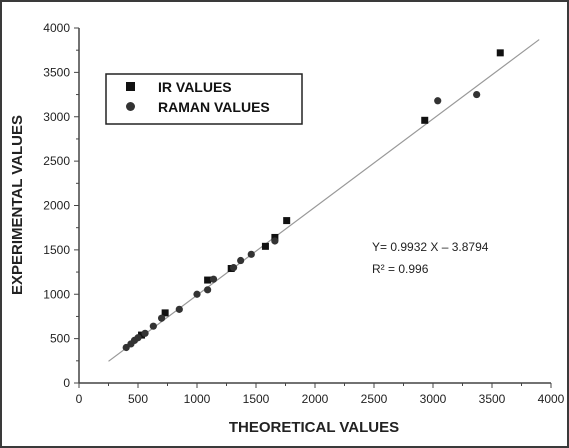 This screenshot has height=448, width=569. I want to click on y-tick-label: 3000, so click(56, 117).